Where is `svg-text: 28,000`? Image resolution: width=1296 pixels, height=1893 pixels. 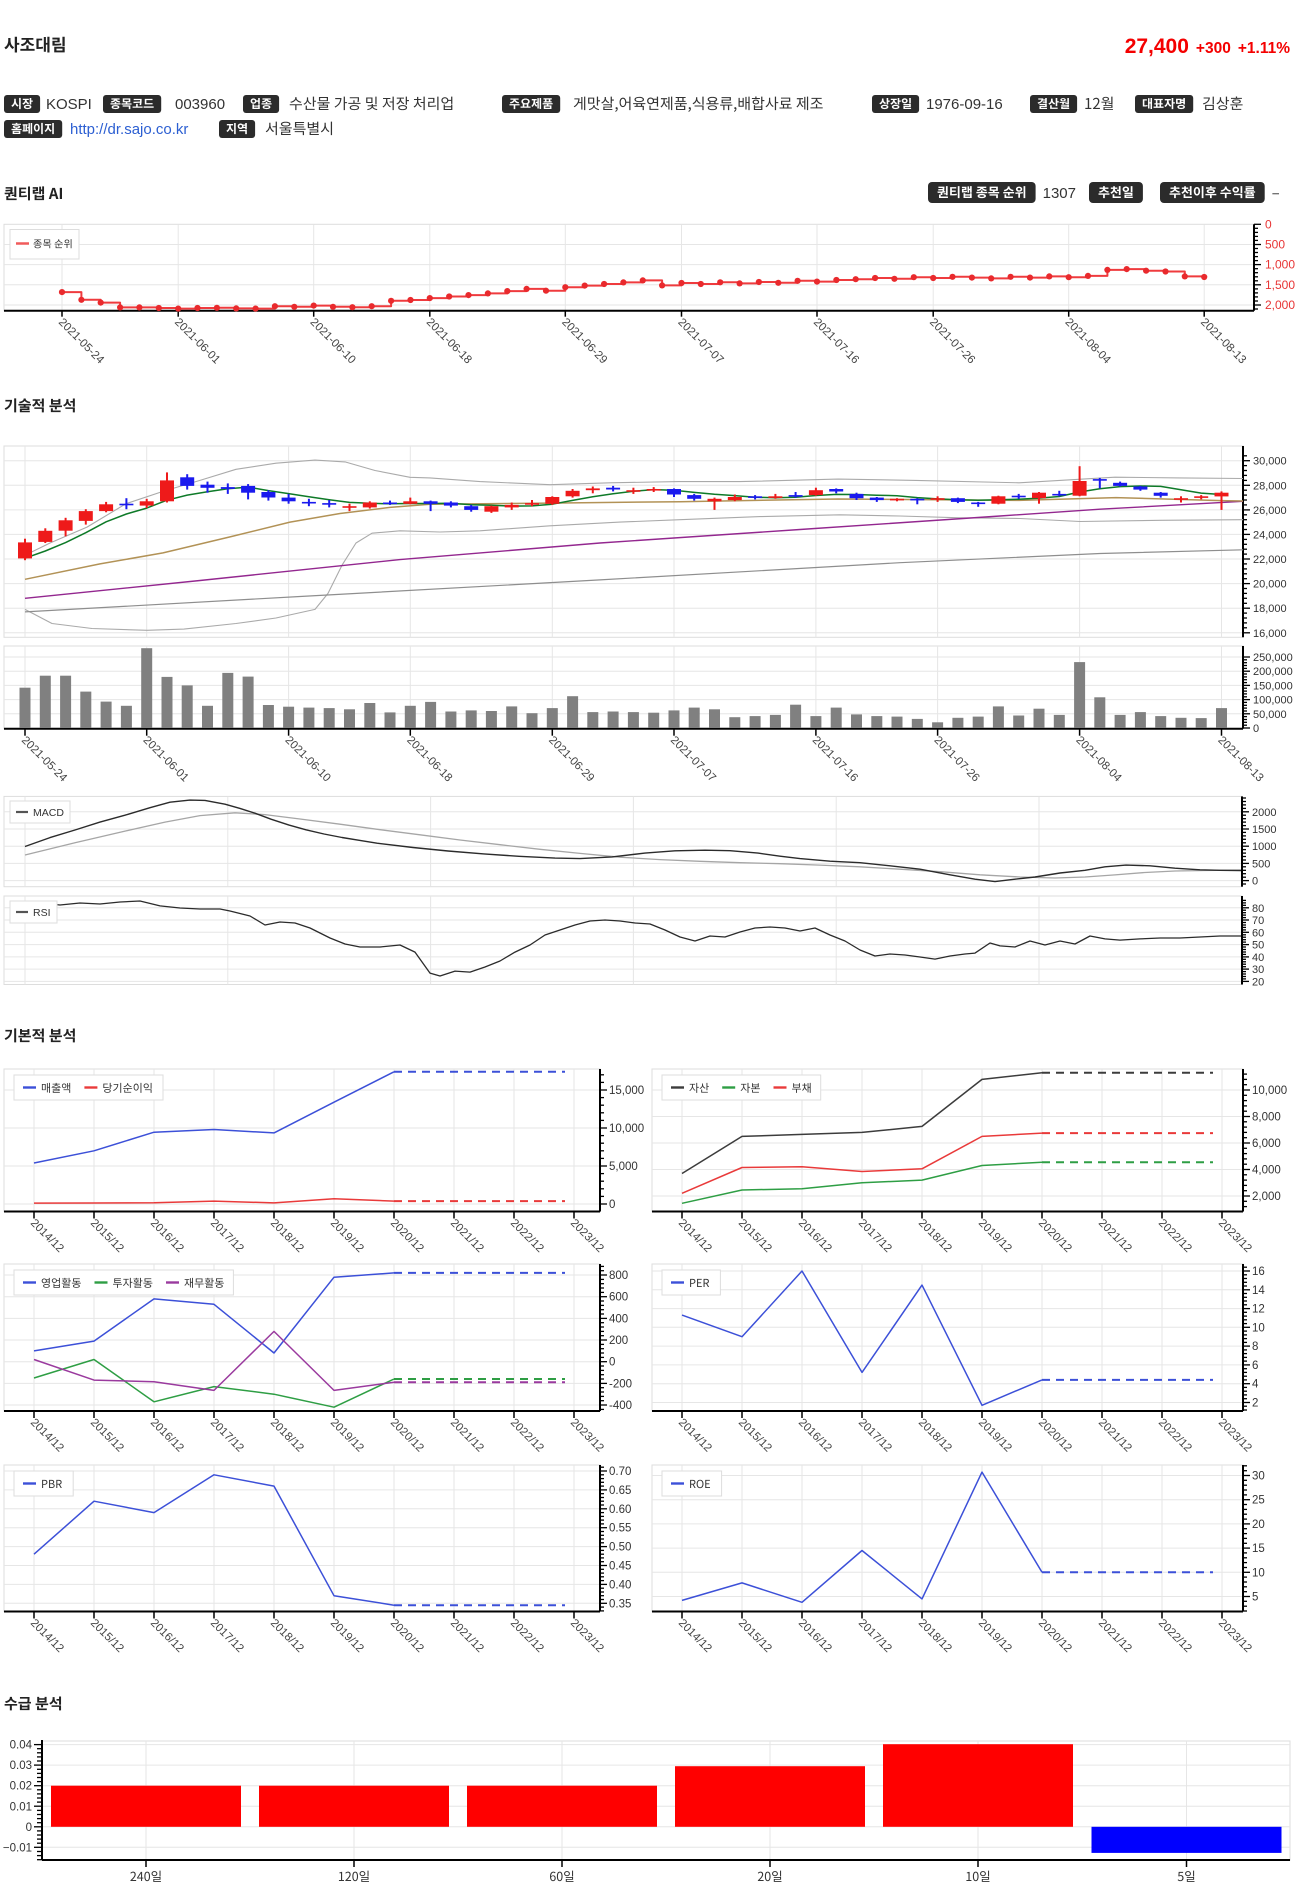 svg-text: 28,000 is located at coordinates (1270, 486).